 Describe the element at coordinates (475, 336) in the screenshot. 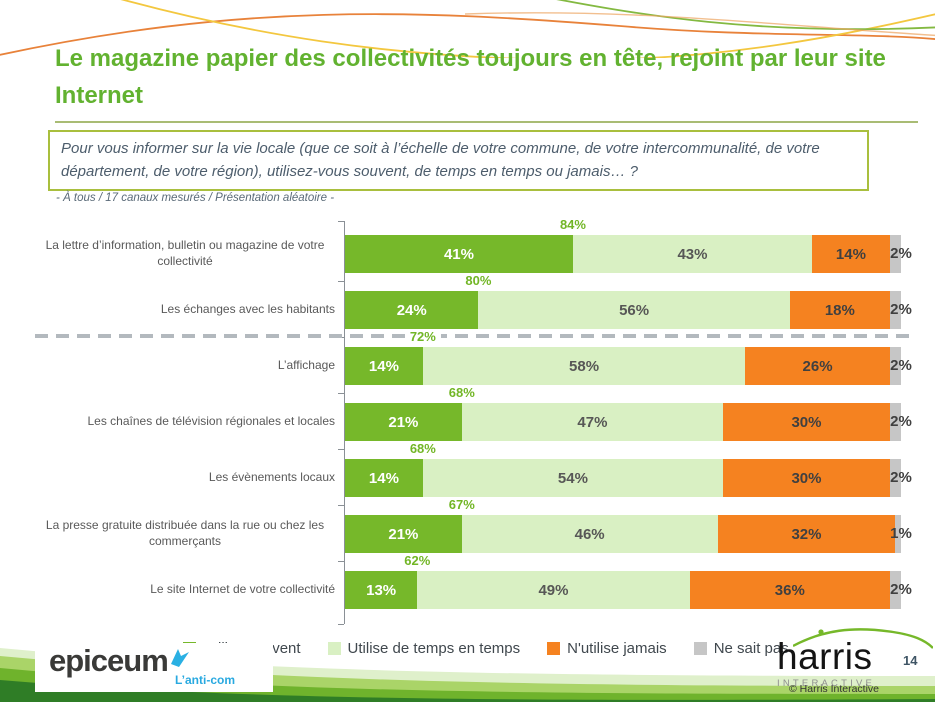

I see `dashed-separator` at that location.